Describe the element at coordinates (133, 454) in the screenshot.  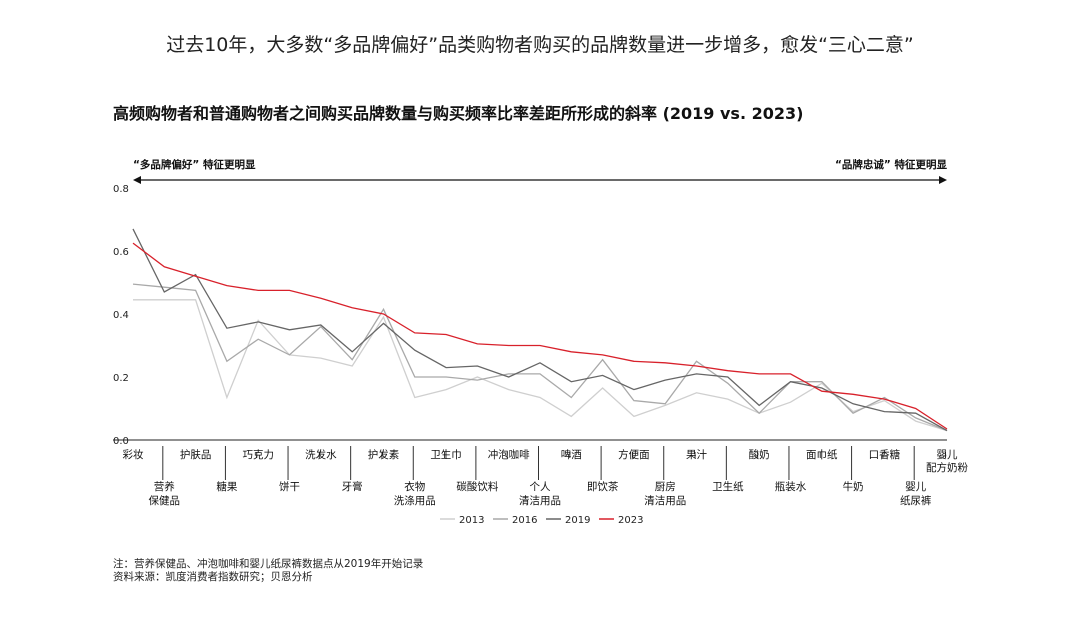
I see `category-label: 彩妆` at that location.